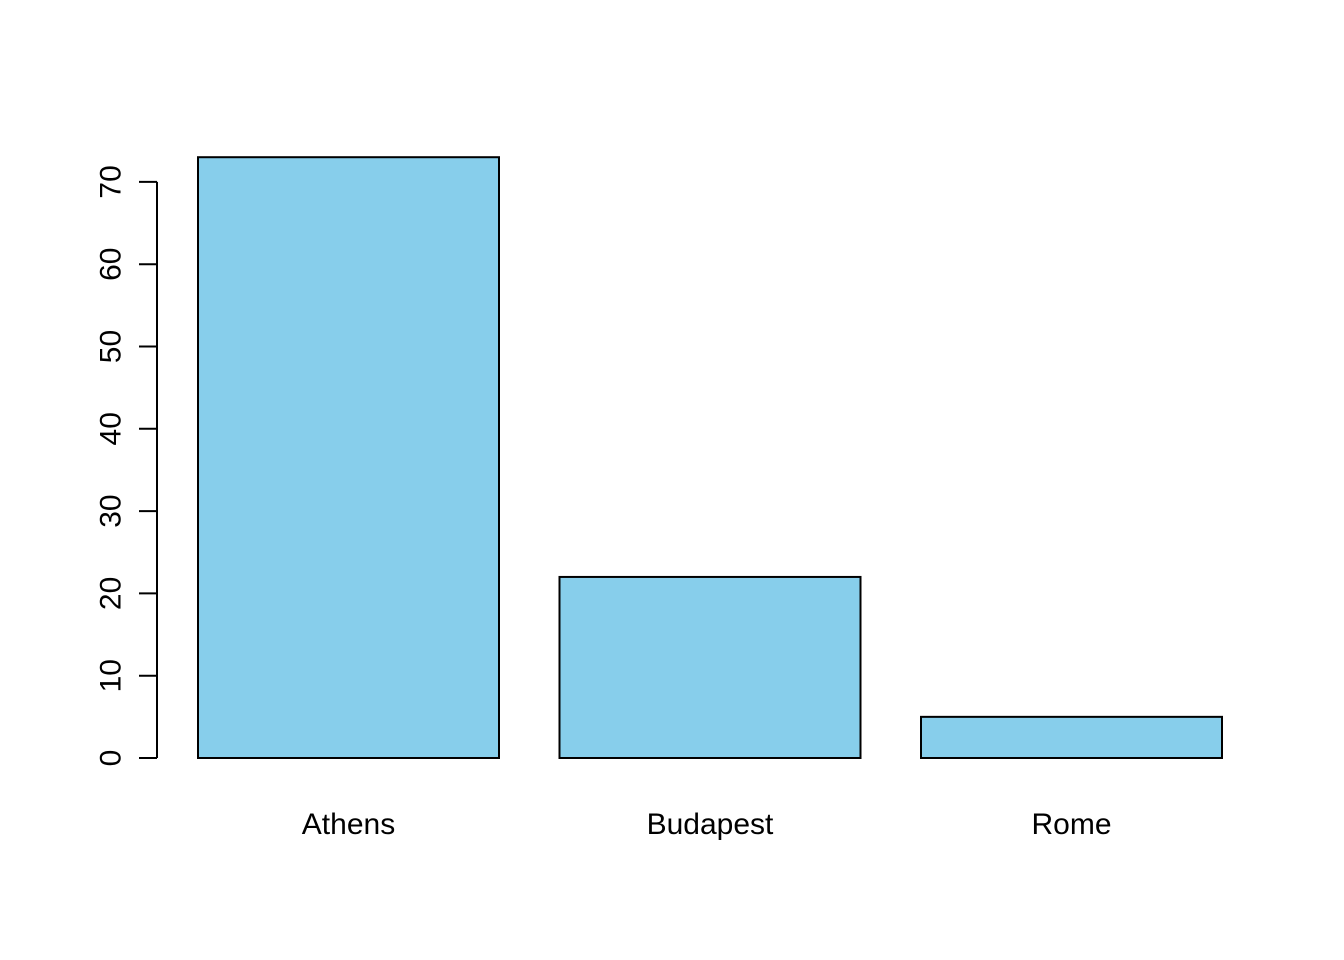  What do you see at coordinates (111, 675) in the screenshot?
I see `y-tick-label: 10` at bounding box center [111, 675].